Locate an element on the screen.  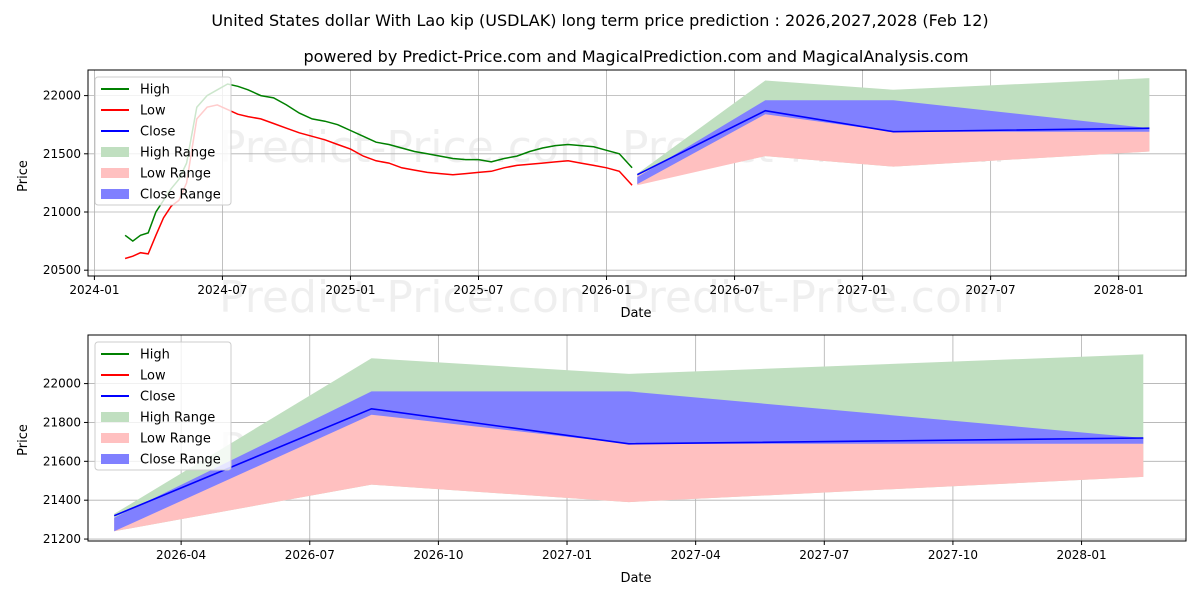
y-tick-label: 21400 is located at coordinates (62, 500).